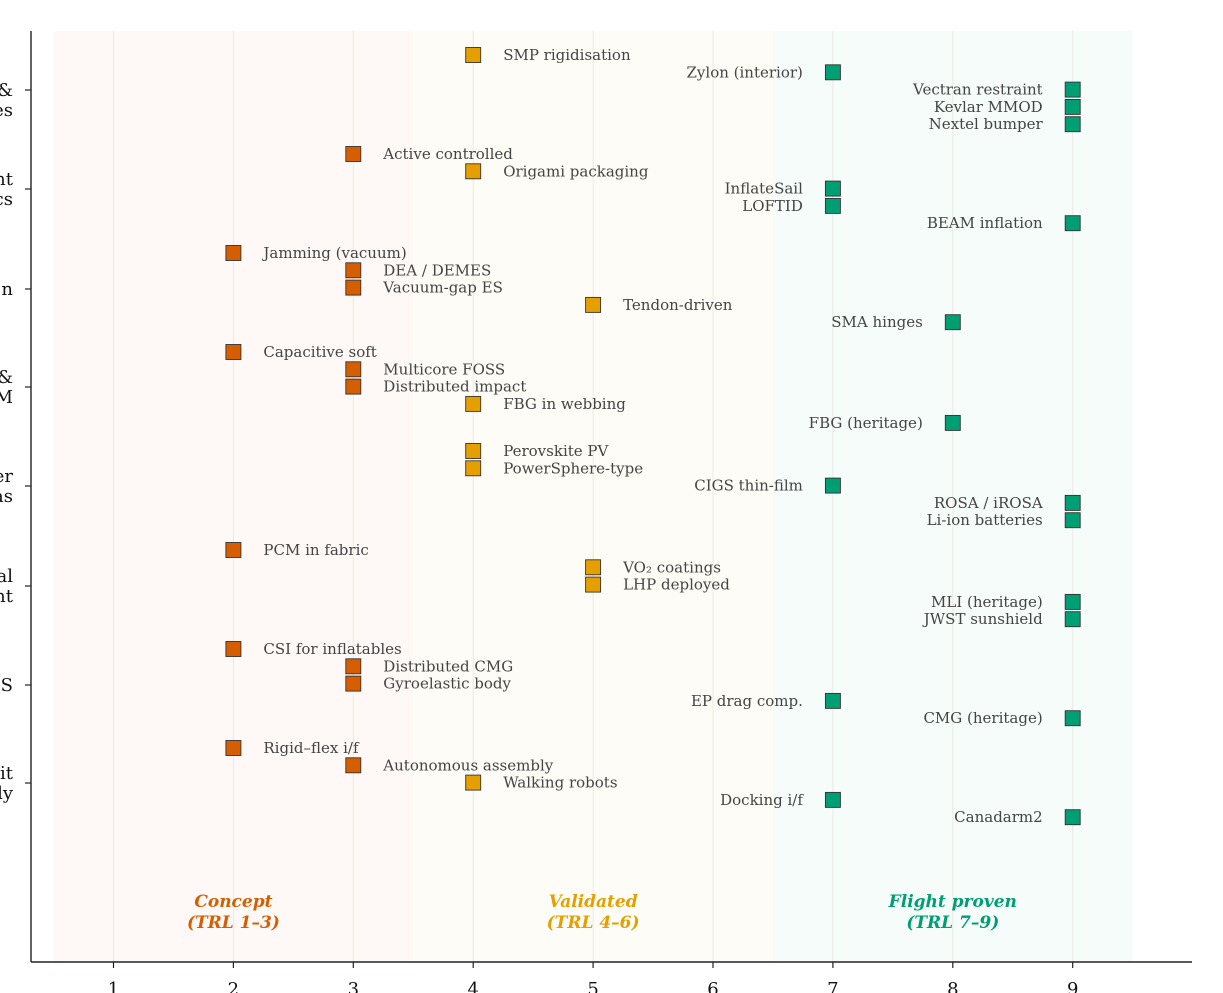 This screenshot has height=993, width=1223. What do you see at coordinates (952, 902) in the screenshot?
I see `band-label-2-0: Flight proven` at bounding box center [952, 902].